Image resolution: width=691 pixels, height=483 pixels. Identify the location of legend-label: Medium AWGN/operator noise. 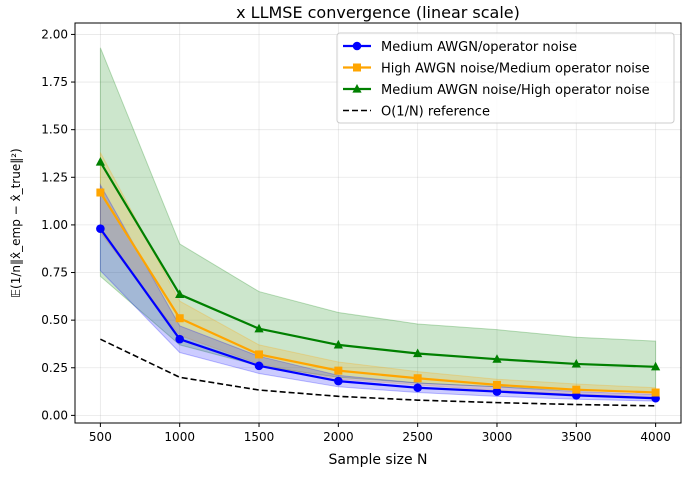
(479, 47).